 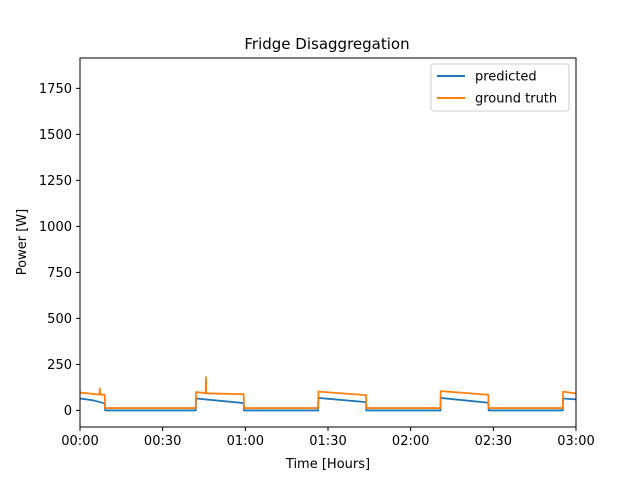 I want to click on x-axis: 00:00 00:30 01:00 01:30 02:00 02:30 03:00, so click(x=328, y=438).